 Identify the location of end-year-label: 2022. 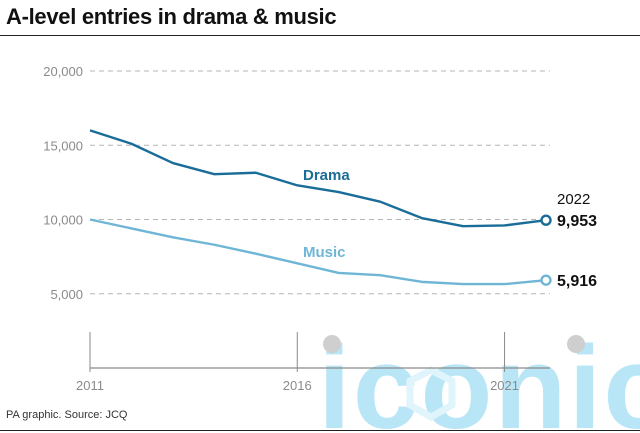
(573, 199).